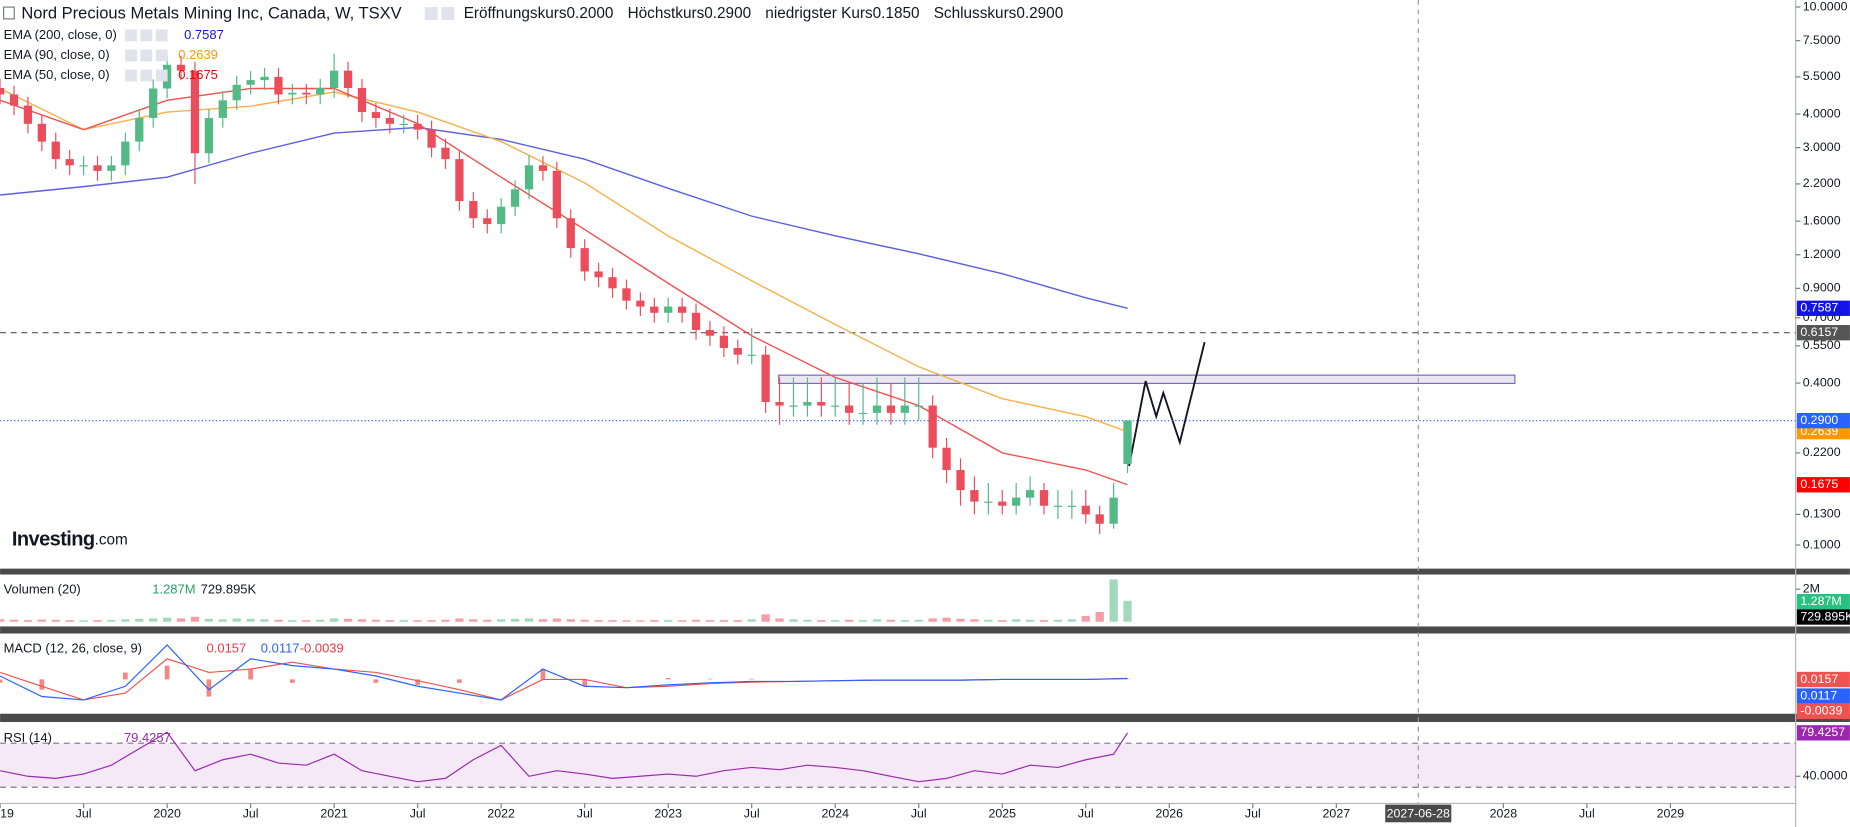  What do you see at coordinates (1822, 382) in the screenshot?
I see `y-tick-label: 0.4000` at bounding box center [1822, 382].